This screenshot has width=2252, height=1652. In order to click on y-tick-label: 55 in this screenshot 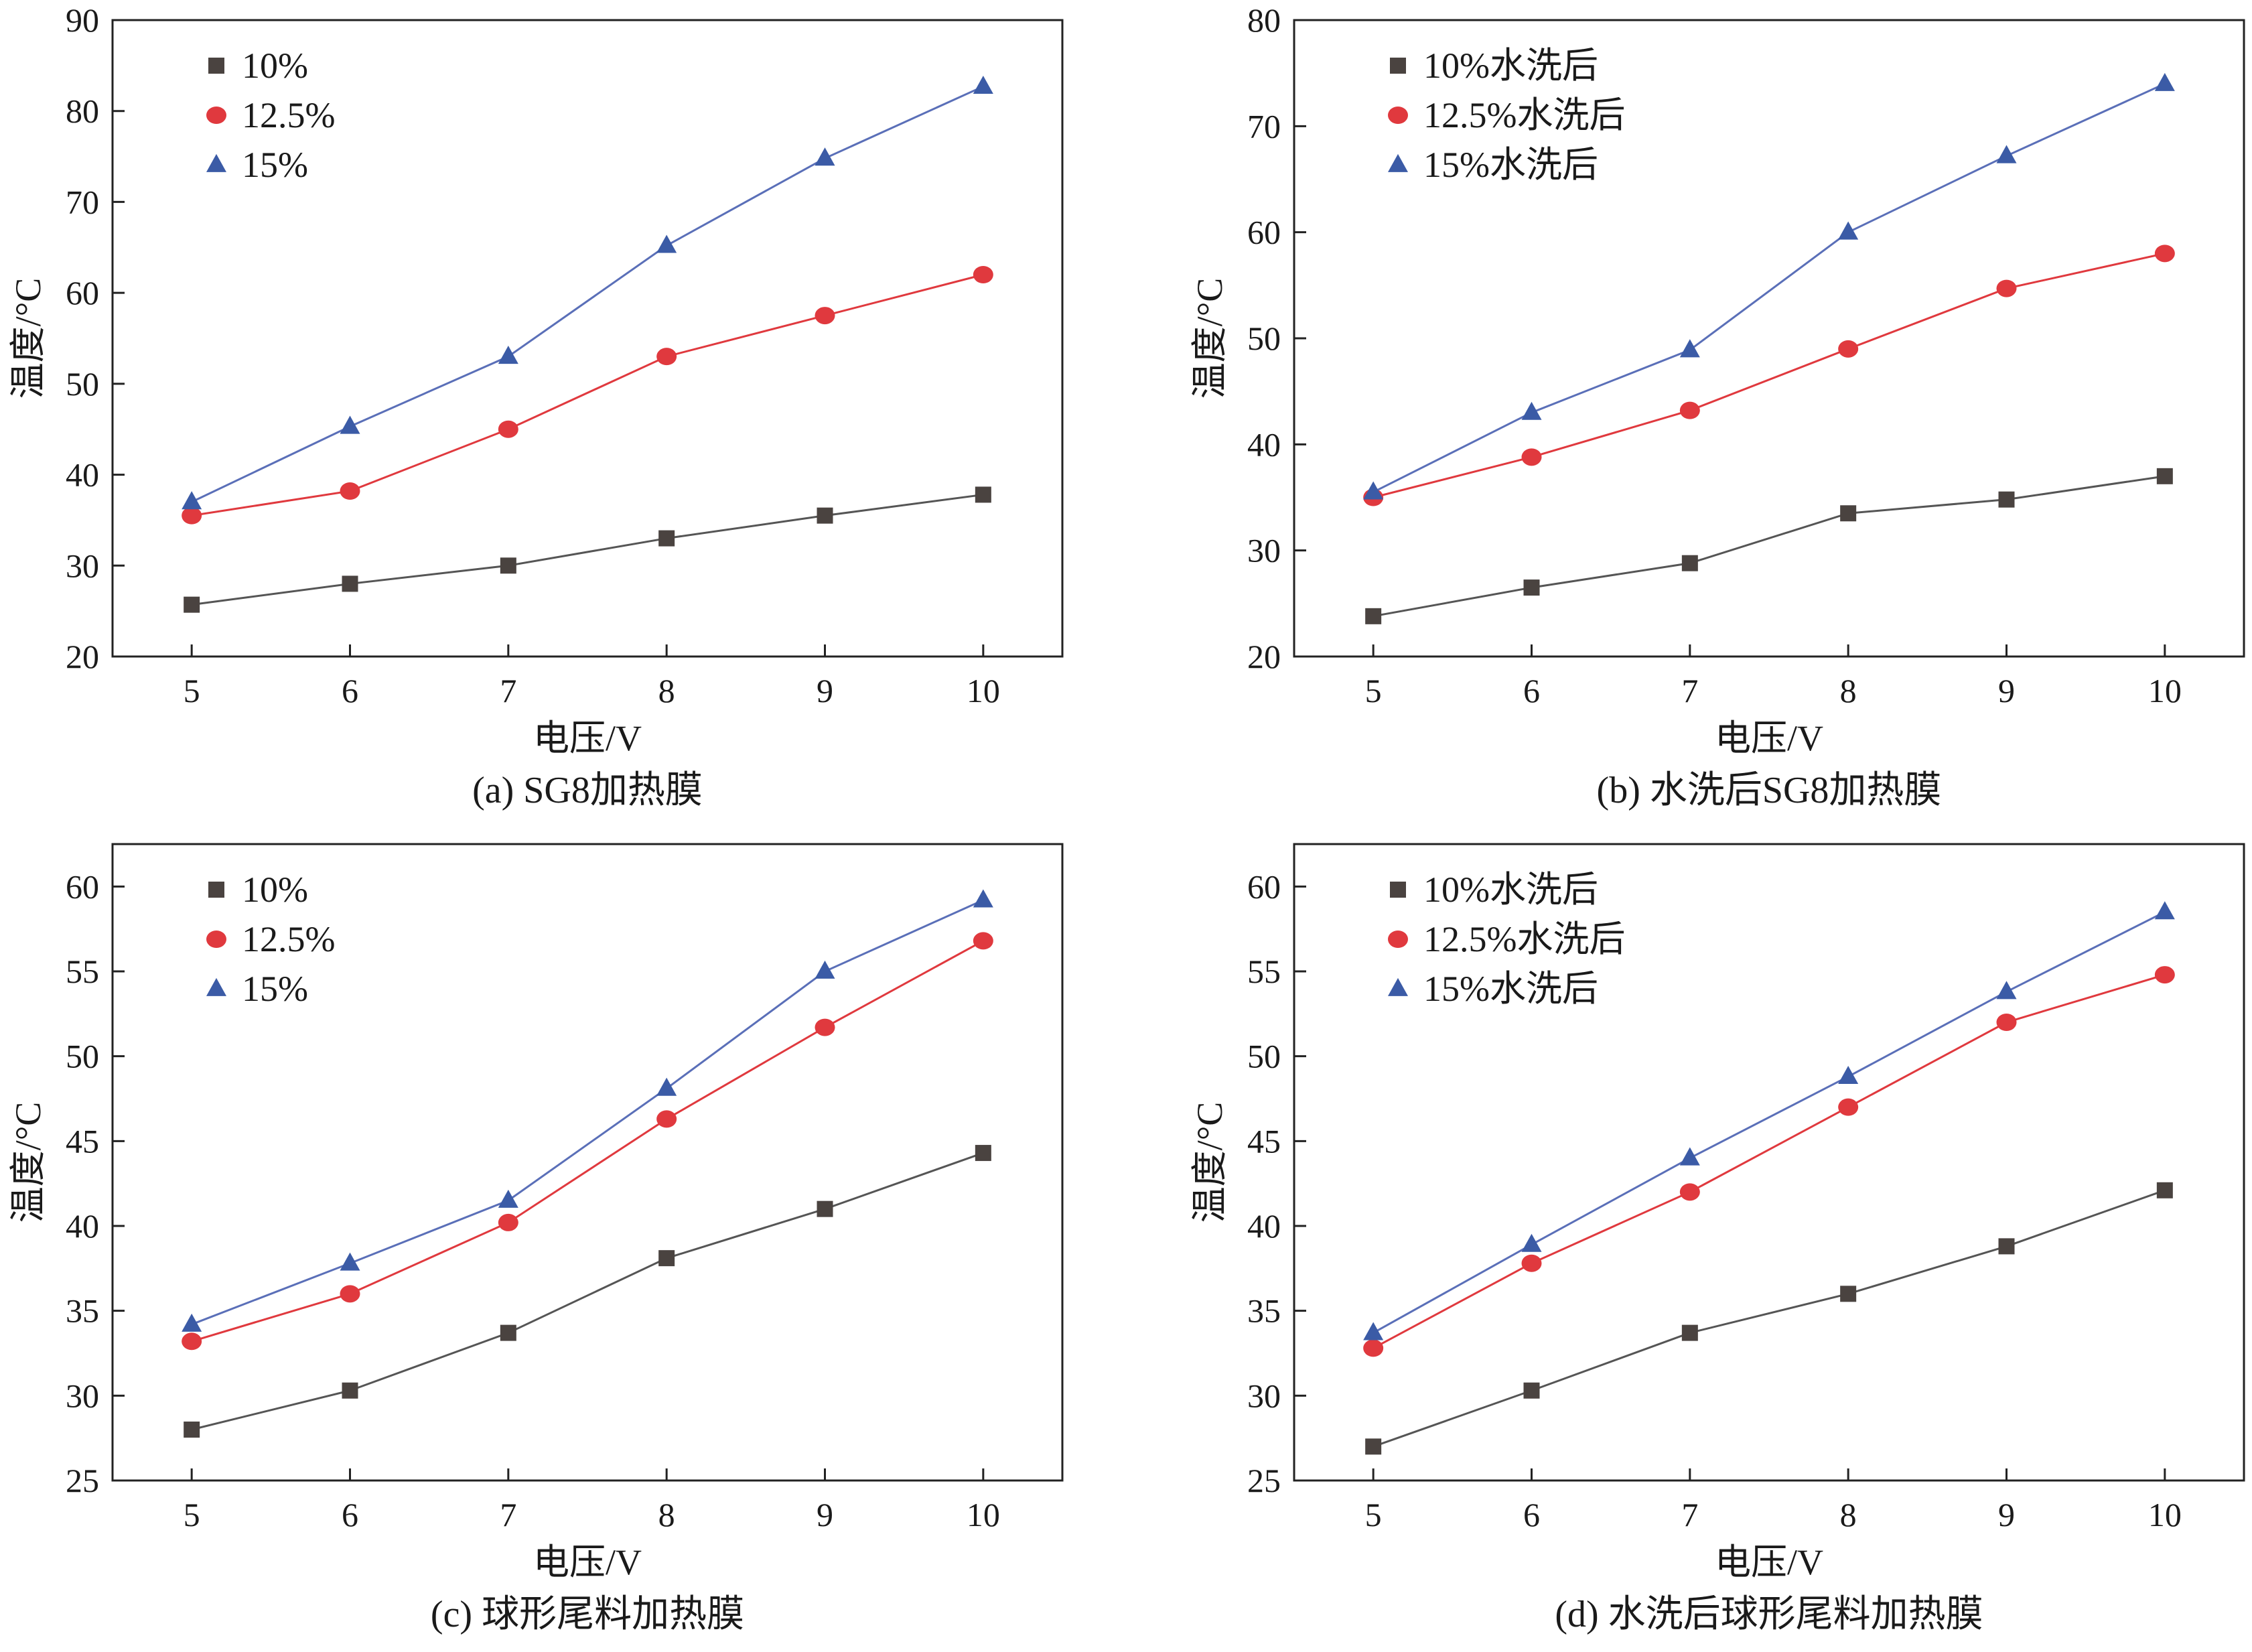, I will do `click(1264, 971)`.